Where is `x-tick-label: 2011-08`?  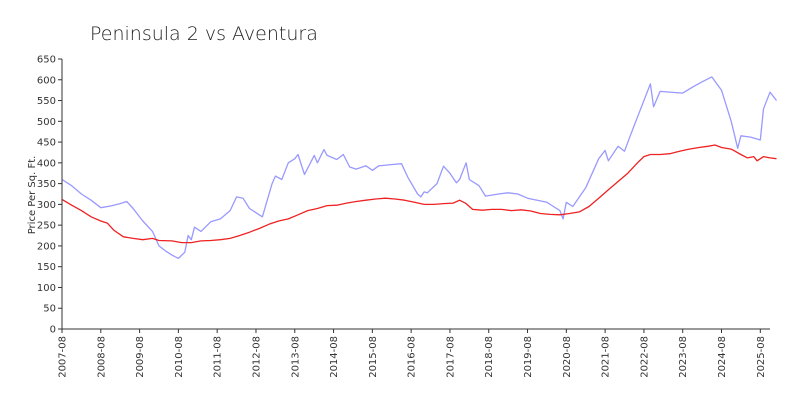
x-tick-label: 2011-08 is located at coordinates (218, 357).